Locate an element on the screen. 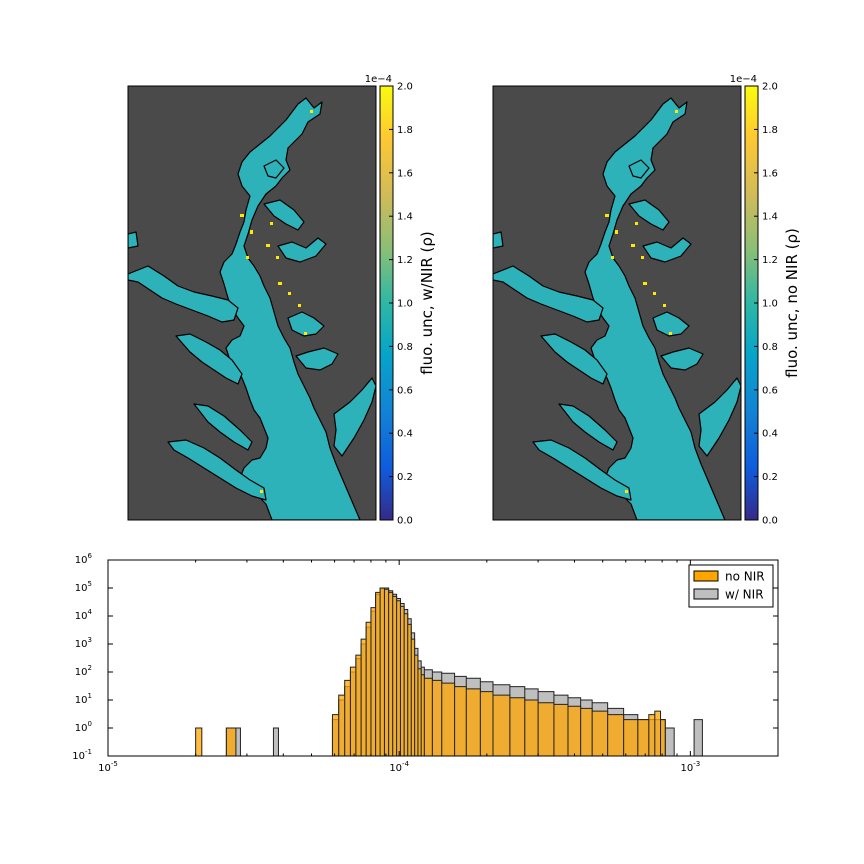 The image size is (864, 864). y-tick-label: 10⁵ is located at coordinates (83, 587).